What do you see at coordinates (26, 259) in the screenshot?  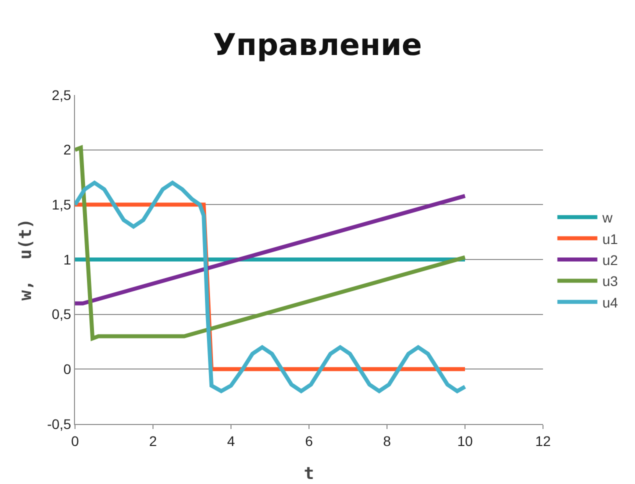 I see `y-axis-title: w, u(t)` at bounding box center [26, 259].